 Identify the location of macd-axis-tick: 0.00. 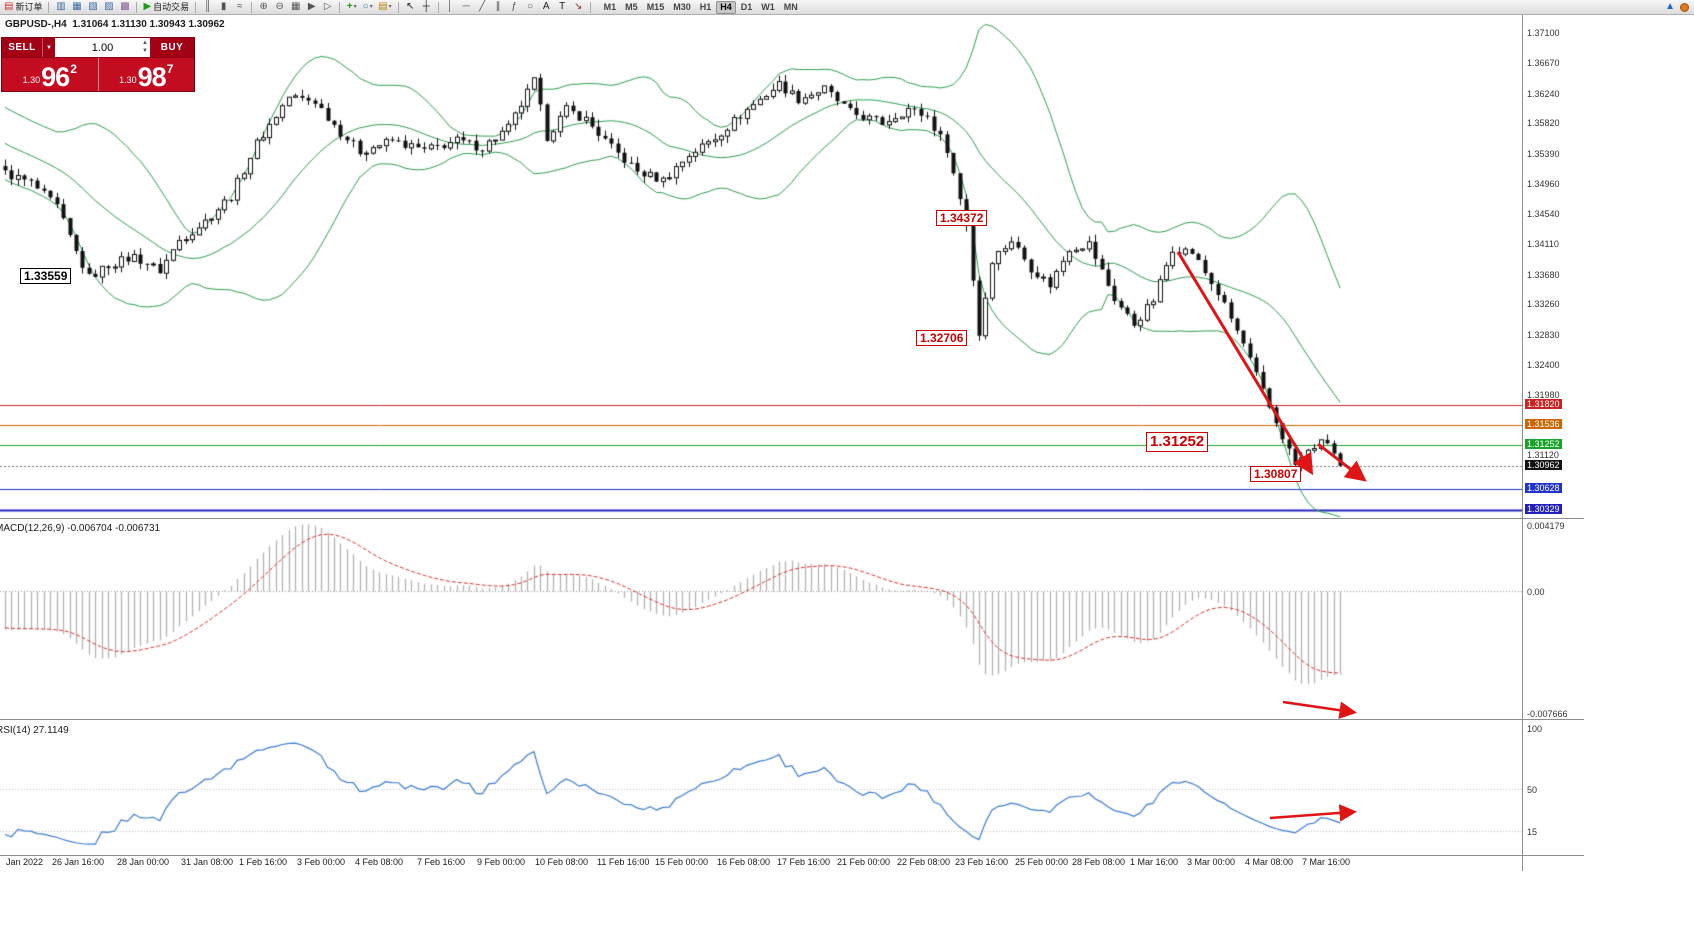
(1536, 591).